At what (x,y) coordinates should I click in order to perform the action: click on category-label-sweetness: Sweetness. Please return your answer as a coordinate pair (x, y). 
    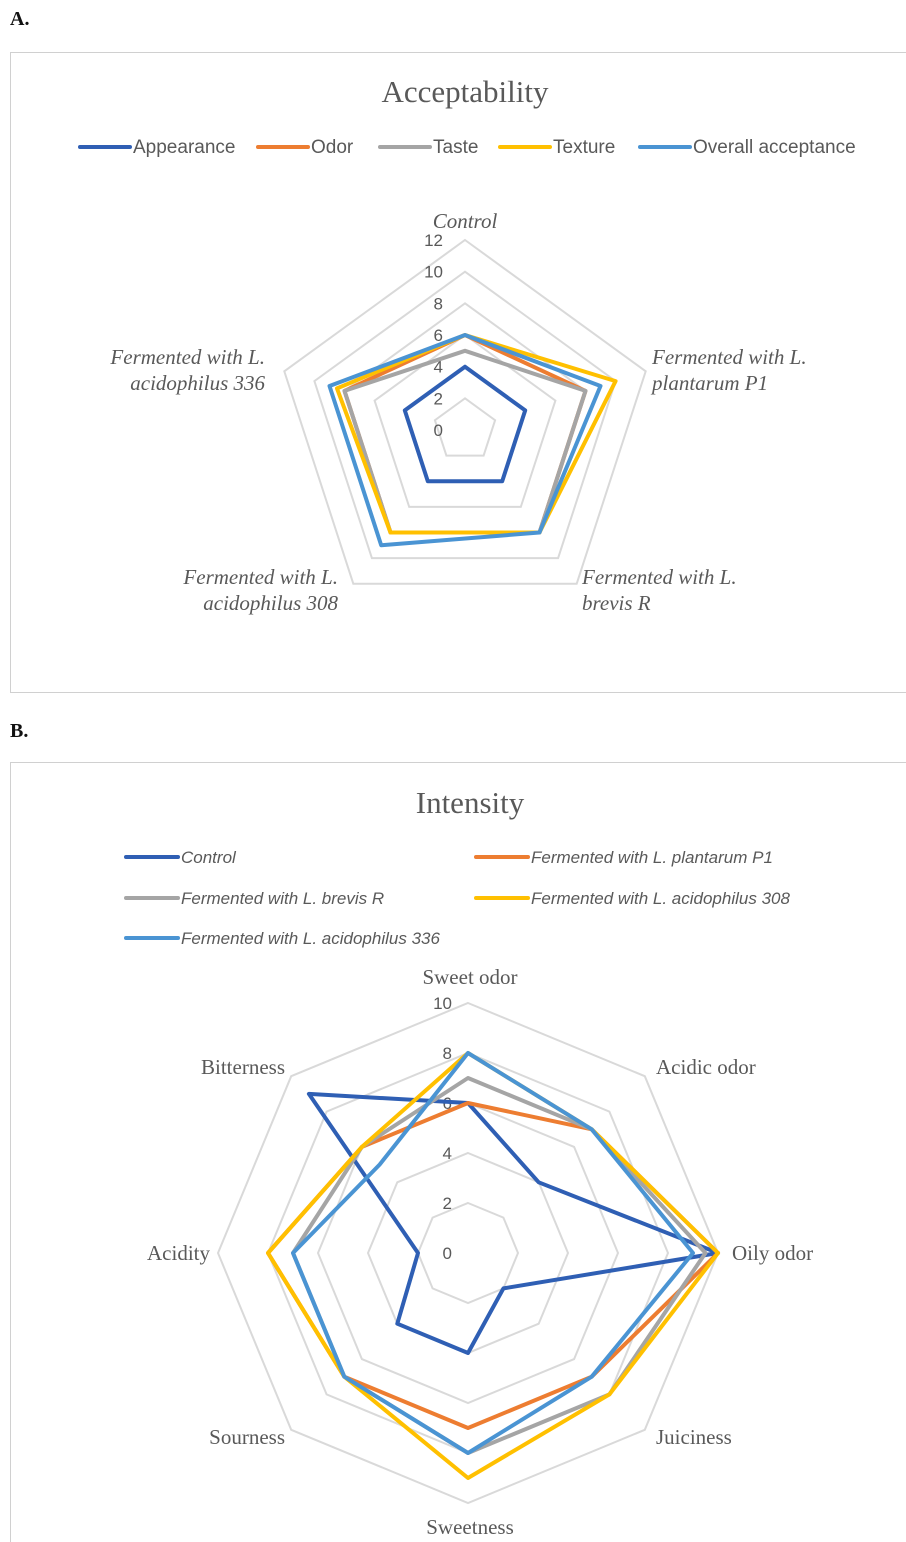
    Looking at the image, I should click on (470, 1527).